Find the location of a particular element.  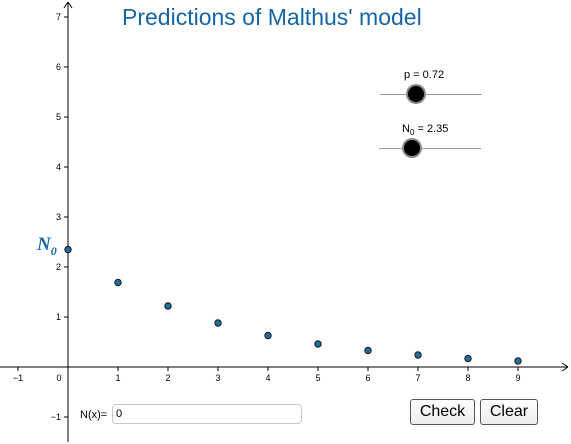

n0-axis-label: N0 is located at coordinates (47, 246).